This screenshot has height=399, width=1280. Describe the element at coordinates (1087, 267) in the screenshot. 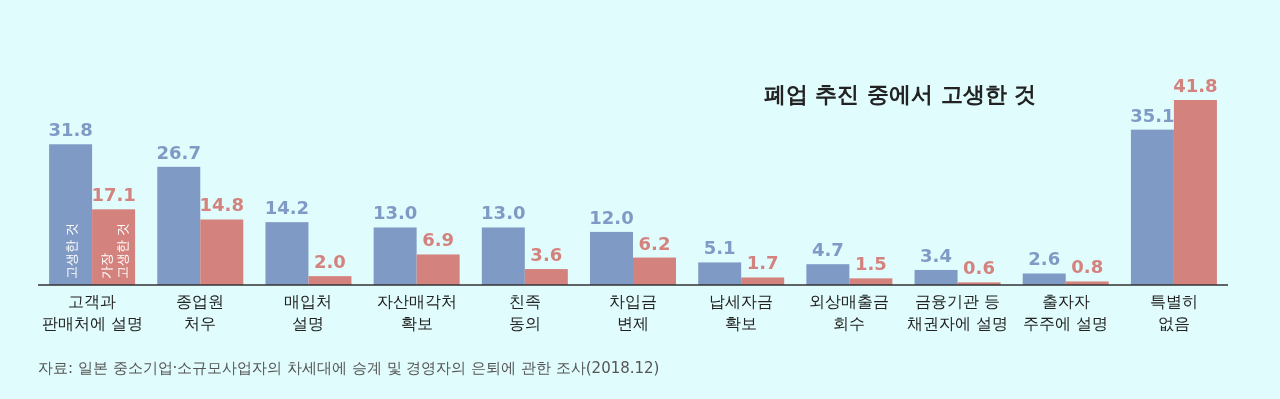

I see `data-label: 0.8` at that location.